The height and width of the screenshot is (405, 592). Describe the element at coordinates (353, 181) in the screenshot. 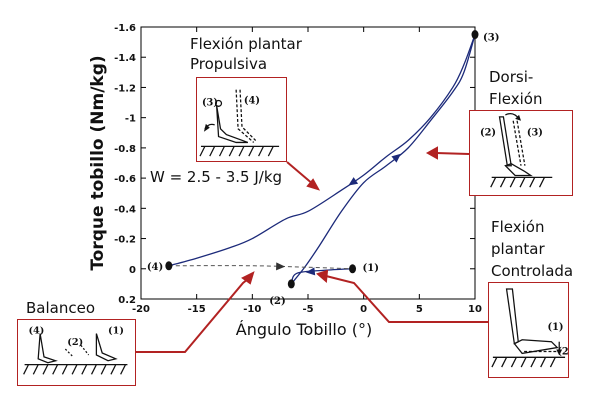

I see `series-arrow-plantarflexion` at that location.